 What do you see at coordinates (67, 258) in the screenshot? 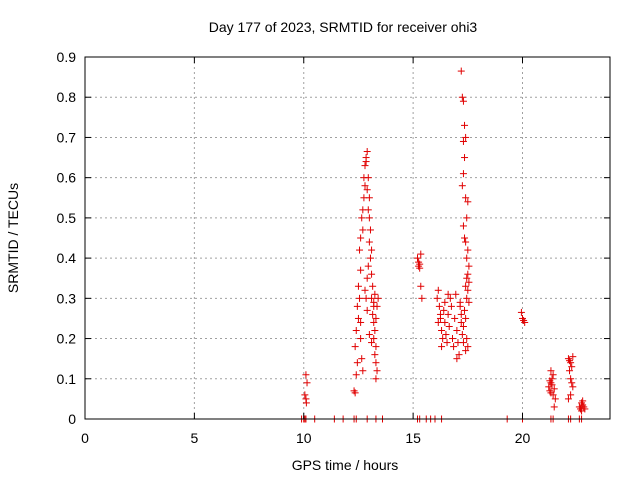
I see `y-tick-label: 0.4` at bounding box center [67, 258].